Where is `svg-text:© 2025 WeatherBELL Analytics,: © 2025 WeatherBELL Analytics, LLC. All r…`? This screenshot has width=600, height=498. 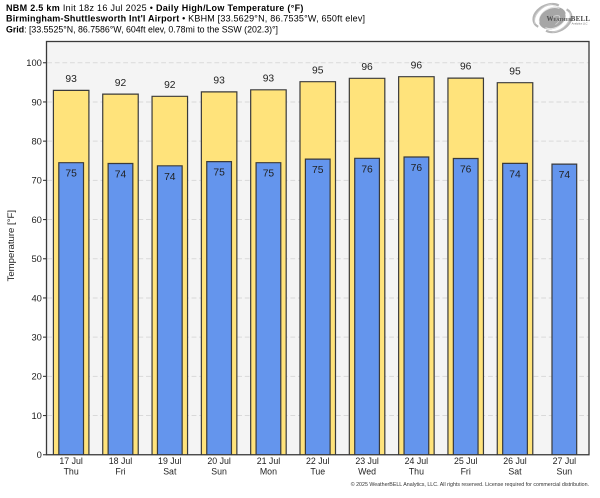 svg-text:© 2025 WeatherBELL Analytics,: © 2025 WeatherBELL Analytics, LLC. All r… is located at coordinates (470, 484).